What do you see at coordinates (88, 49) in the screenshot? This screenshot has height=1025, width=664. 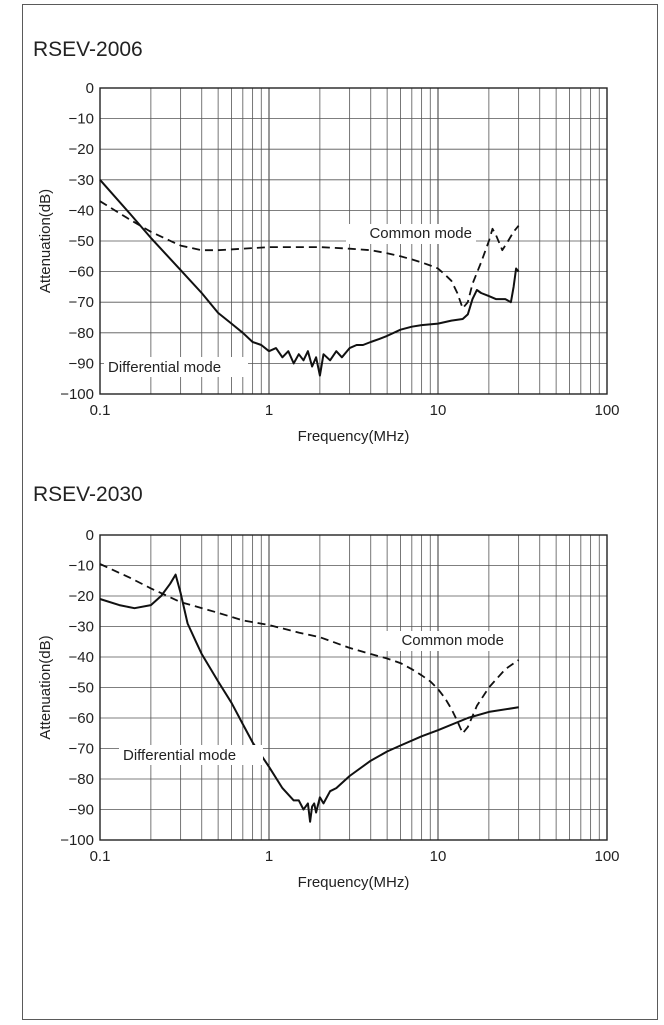 I see `chart-1-title: RSEV-2006` at bounding box center [88, 49].